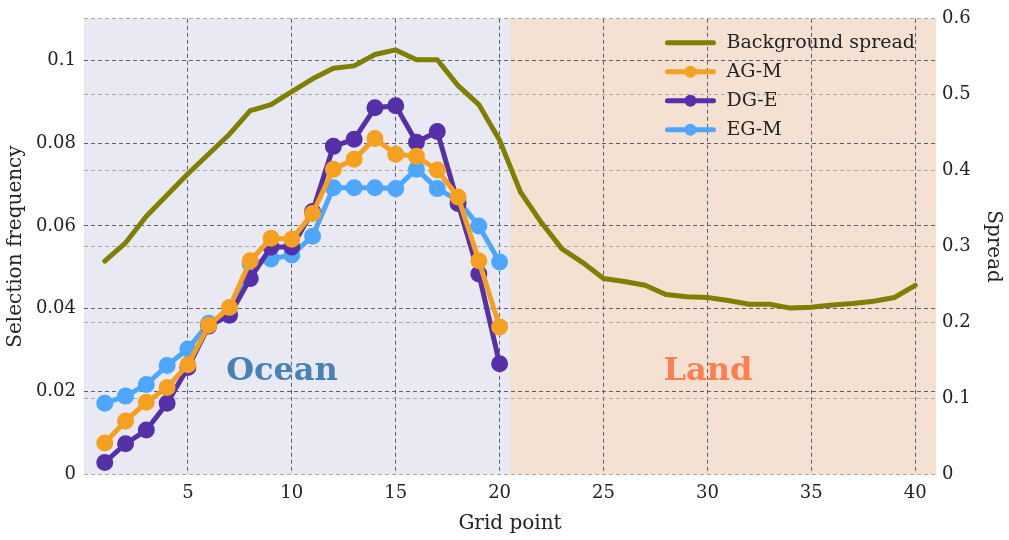  What do you see at coordinates (603, 491) in the screenshot?
I see `x-tick-label: 25` at bounding box center [603, 491].